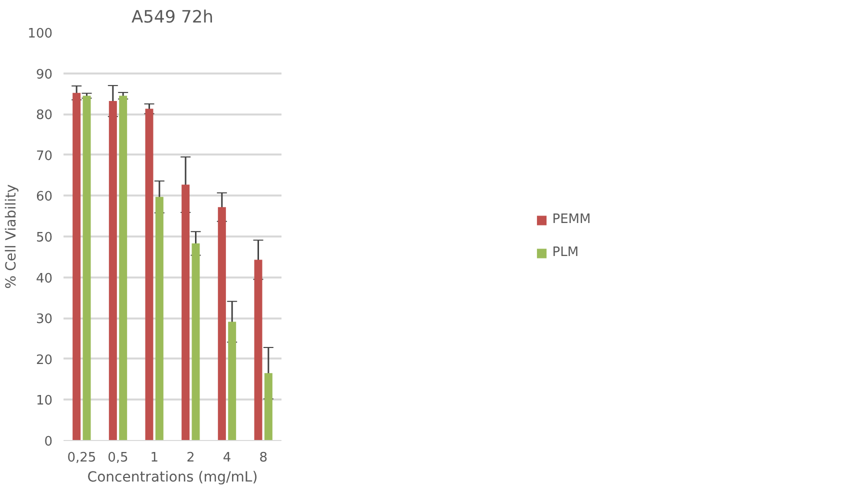 The image size is (855, 498). I want to click on x-tick-label: 0,5, so click(118, 458).